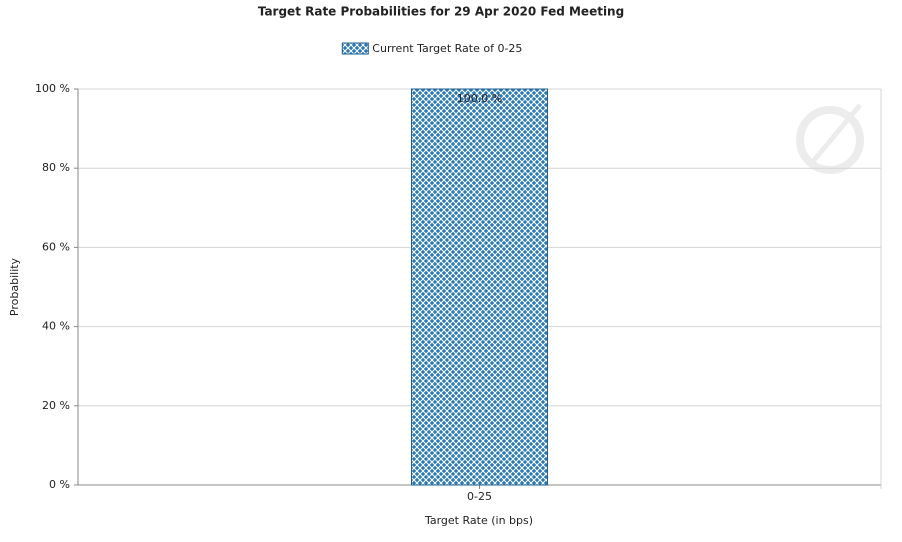 This screenshot has height=542, width=902. What do you see at coordinates (478, 520) in the screenshot?
I see `x-axis-label: Target Rate (in bps)` at bounding box center [478, 520].